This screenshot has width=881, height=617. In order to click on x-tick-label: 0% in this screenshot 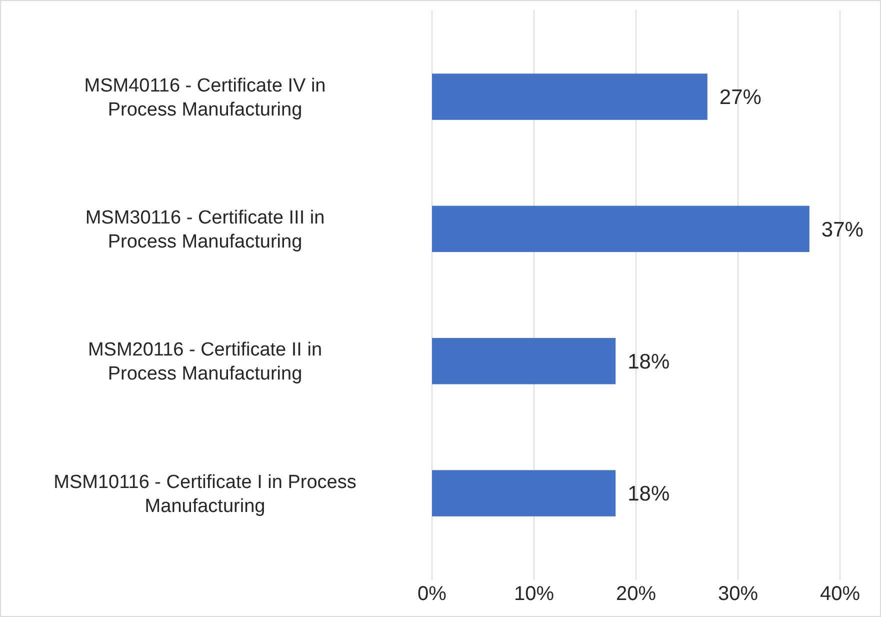, I will do `click(432, 594)`.